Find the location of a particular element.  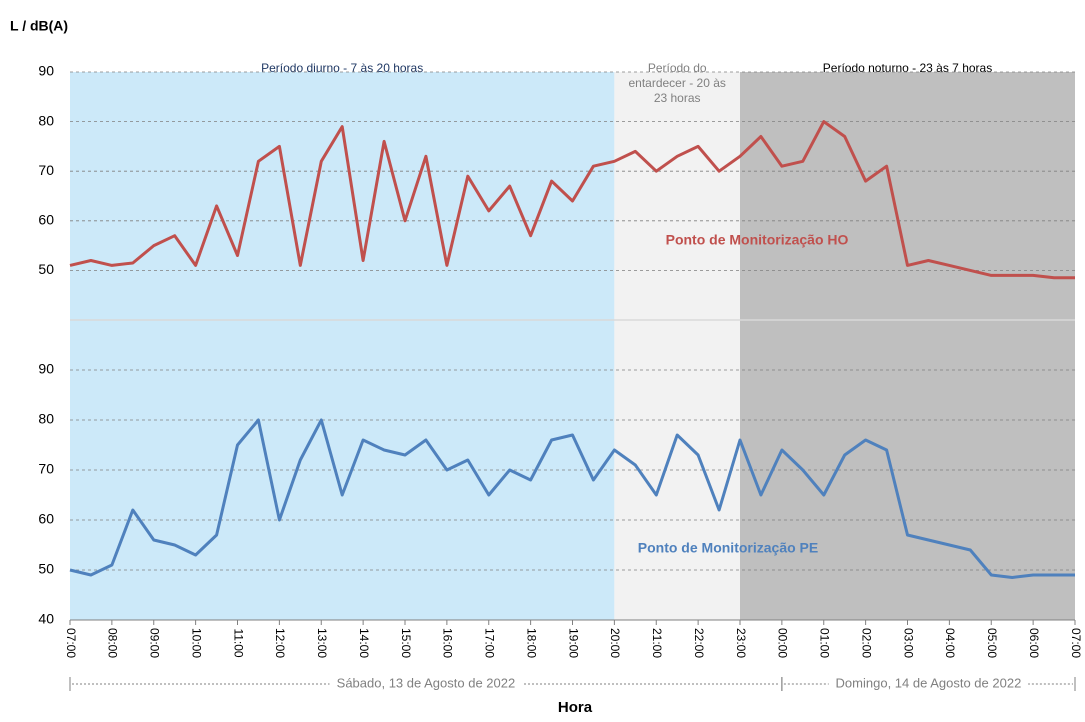

date-label: Sábado, 13 de Agosto de 2022 is located at coordinates (426, 682).